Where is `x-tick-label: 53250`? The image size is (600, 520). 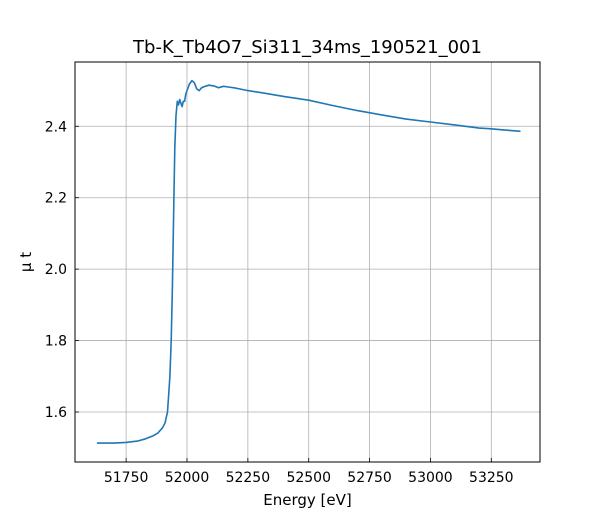 x-tick-label: 53250 is located at coordinates (491, 478).